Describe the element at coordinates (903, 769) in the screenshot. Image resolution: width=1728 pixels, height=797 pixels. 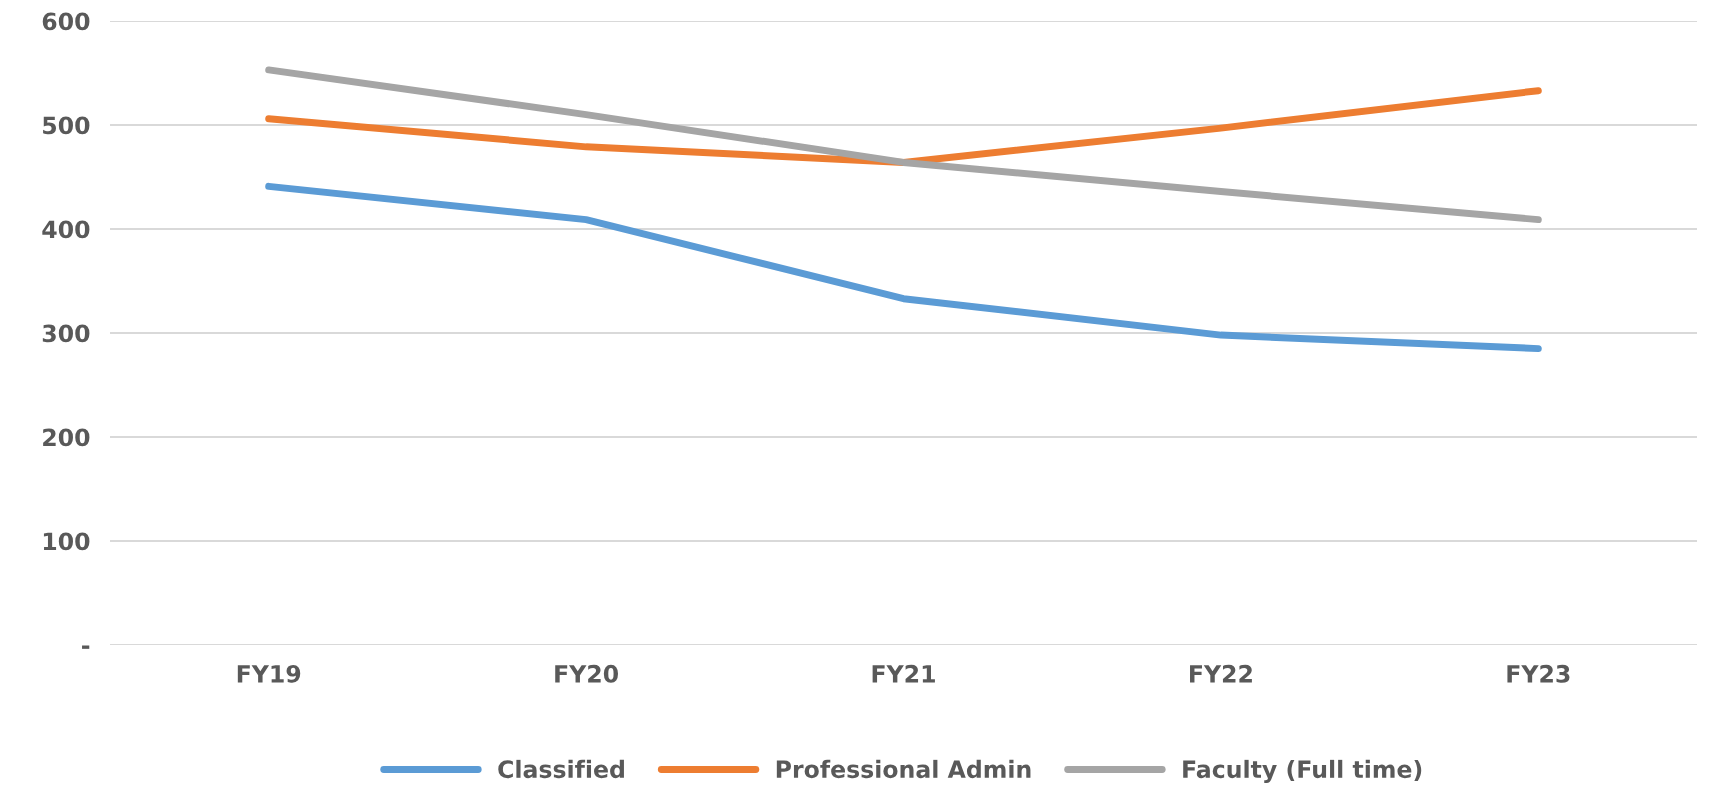
I see `legend-label: Professional Admin` at that location.